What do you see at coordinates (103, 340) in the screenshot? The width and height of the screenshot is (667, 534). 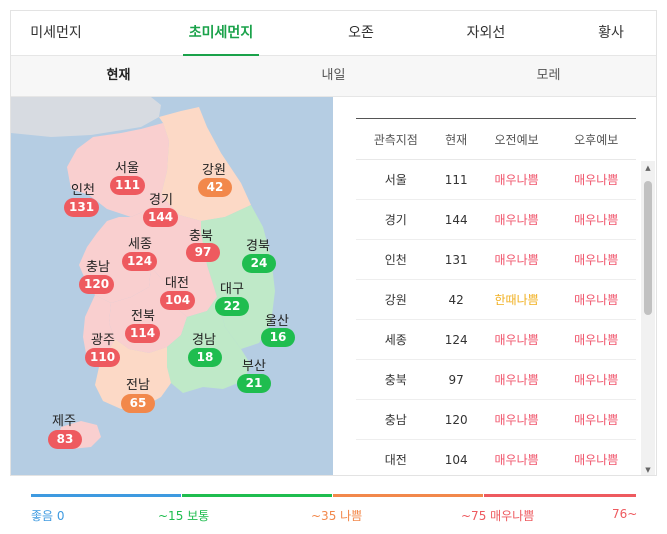 I see `region-name-gwangju: 광주` at bounding box center [103, 340].